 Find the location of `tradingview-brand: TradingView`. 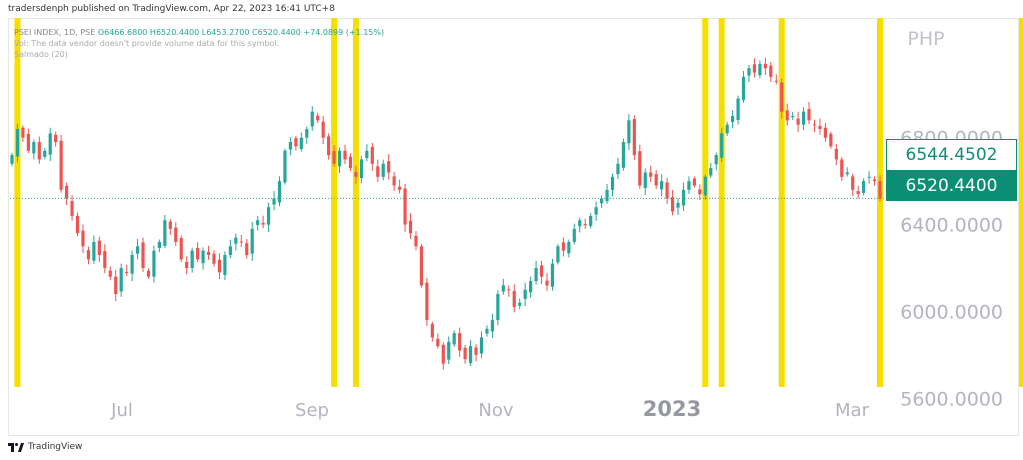

tradingview-brand: TradingView is located at coordinates (55, 447).